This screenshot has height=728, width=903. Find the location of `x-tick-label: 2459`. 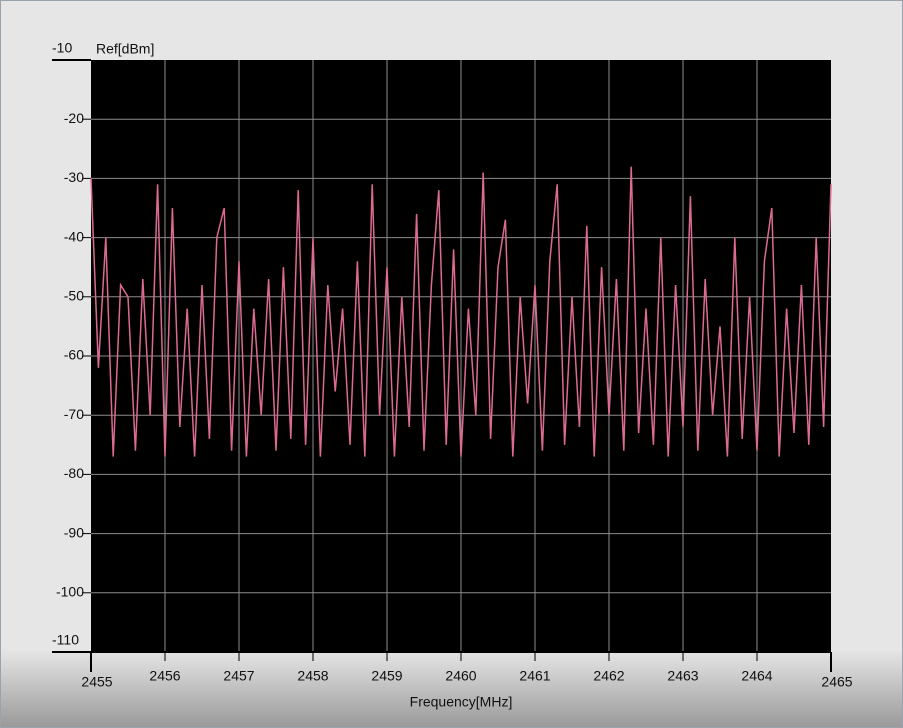

x-tick-label: 2459 is located at coordinates (386, 676).